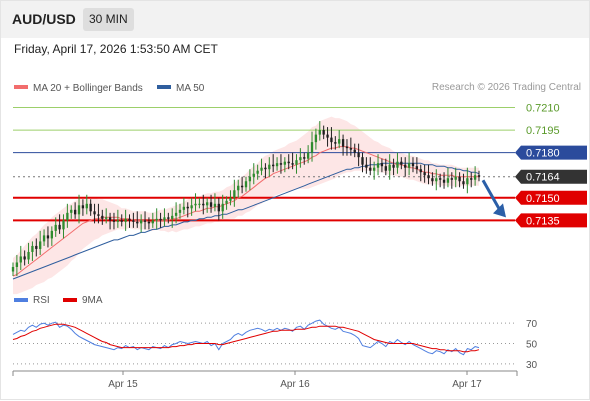 This screenshot has width=590, height=401. I want to click on level-label-last: 0.7164, so click(551, 176).